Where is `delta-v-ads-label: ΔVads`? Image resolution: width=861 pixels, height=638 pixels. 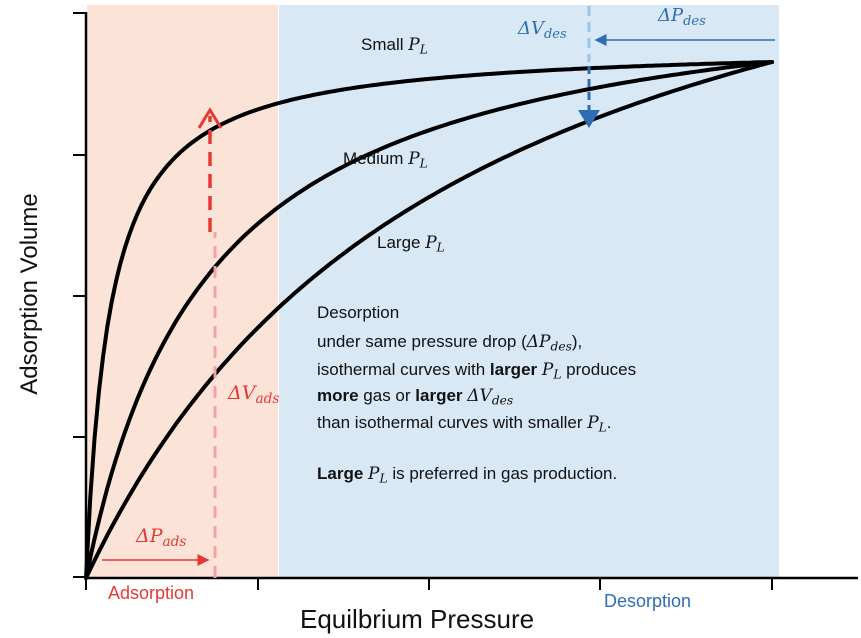 delta-v-ads-label: ΔVads is located at coordinates (254, 395).